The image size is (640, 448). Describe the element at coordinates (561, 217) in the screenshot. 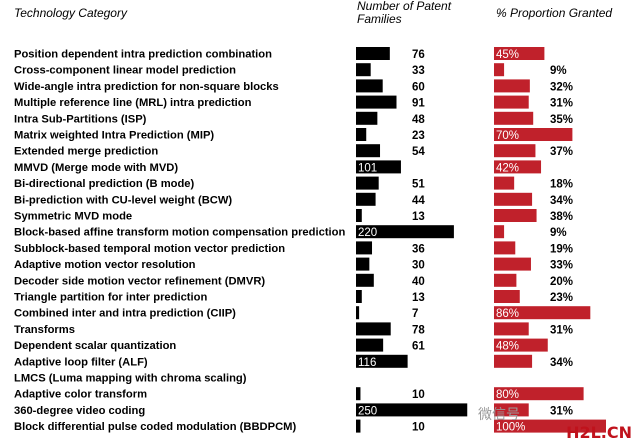

I see `granted-value-label: 38%` at that location.